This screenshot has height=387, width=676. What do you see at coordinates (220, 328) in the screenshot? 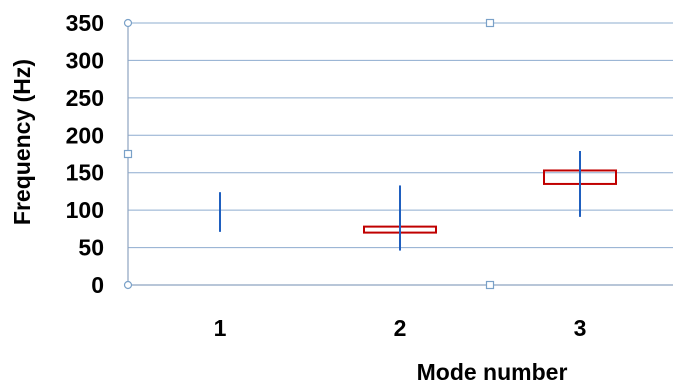
I see `x-tick-label: 1` at bounding box center [220, 328].